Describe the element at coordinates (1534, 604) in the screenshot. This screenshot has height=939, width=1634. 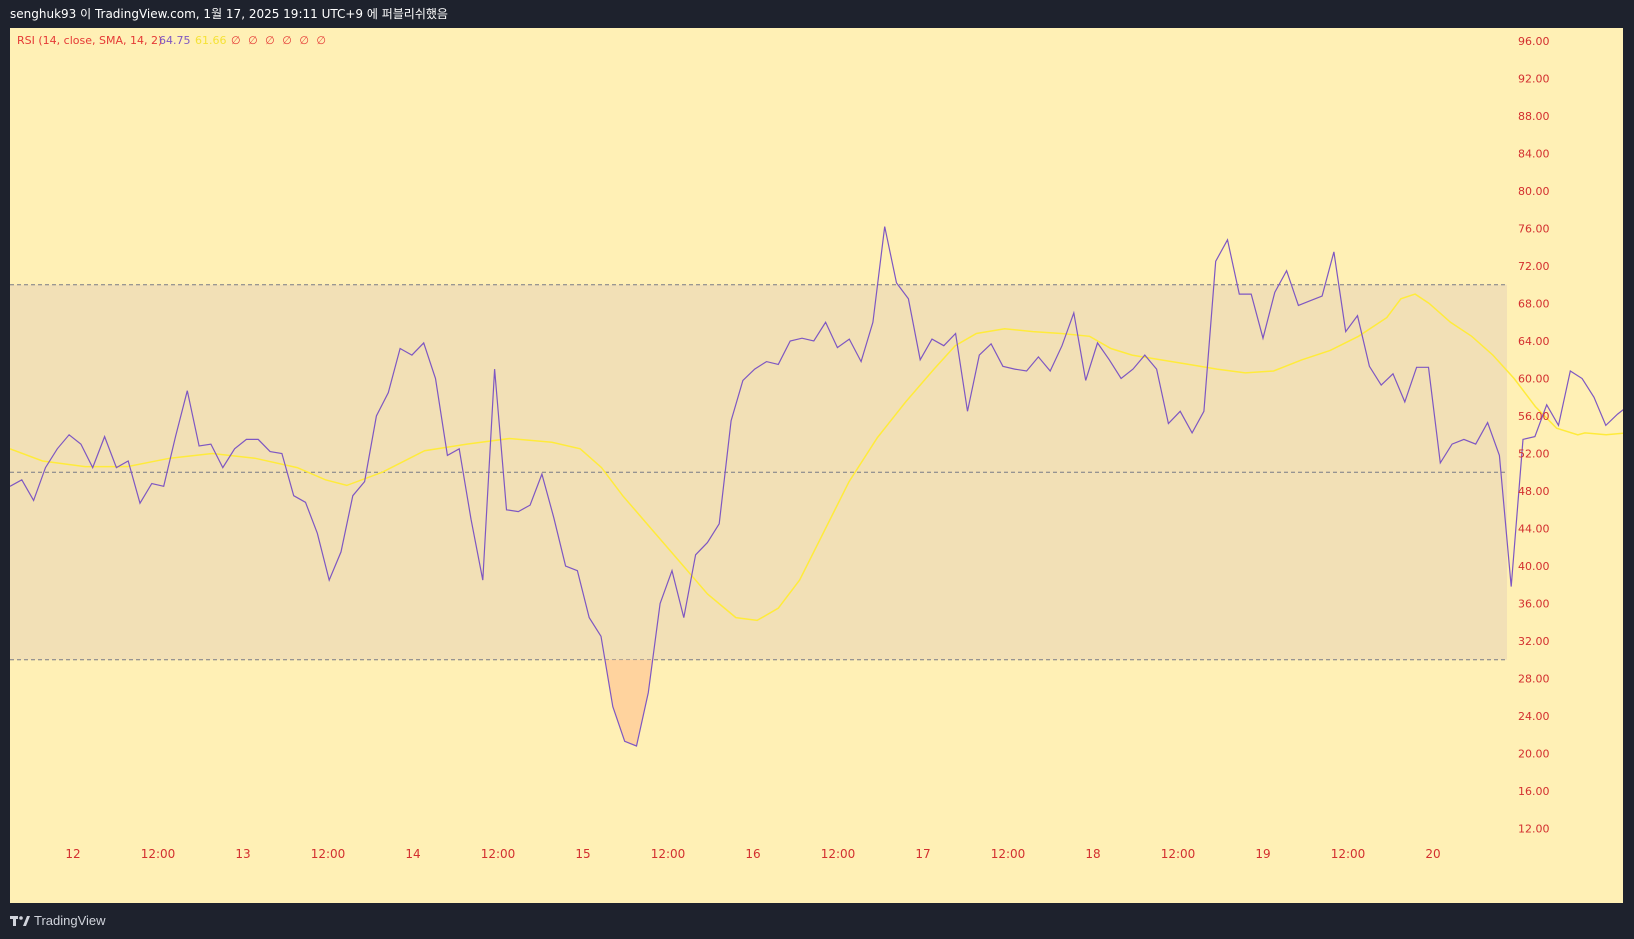
I see `y-tick-label: 36.00` at that location.